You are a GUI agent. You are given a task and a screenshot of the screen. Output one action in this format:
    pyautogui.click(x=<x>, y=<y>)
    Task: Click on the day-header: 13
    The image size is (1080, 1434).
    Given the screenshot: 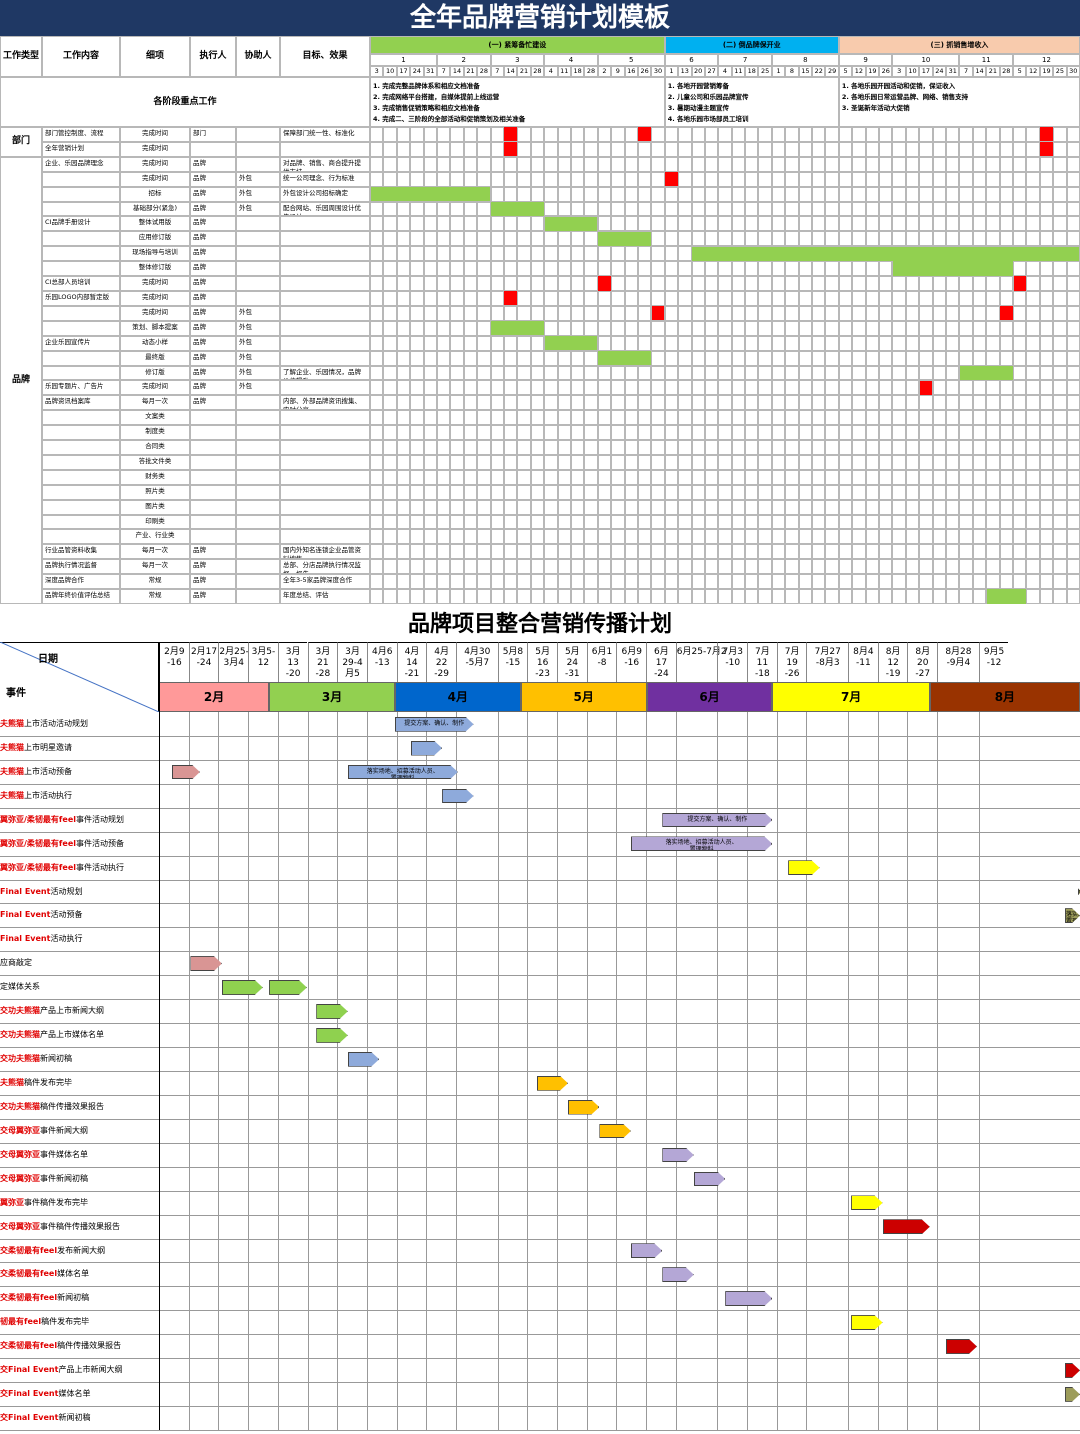 What is the action you would take?
    pyautogui.click(x=685, y=71)
    